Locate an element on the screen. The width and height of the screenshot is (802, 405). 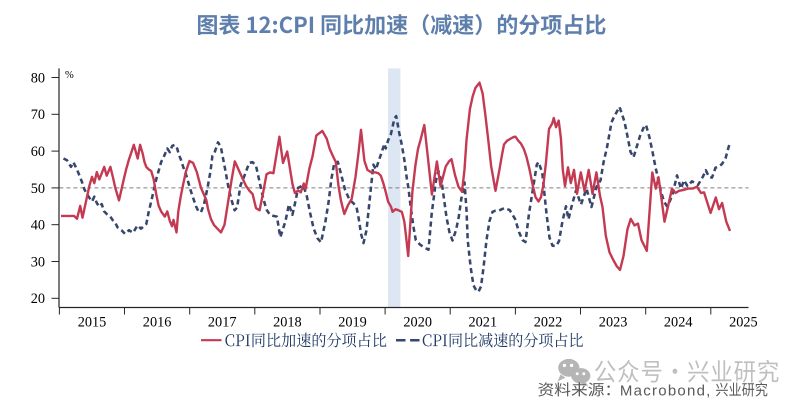
svg-text: 2019 is located at coordinates (352, 322).